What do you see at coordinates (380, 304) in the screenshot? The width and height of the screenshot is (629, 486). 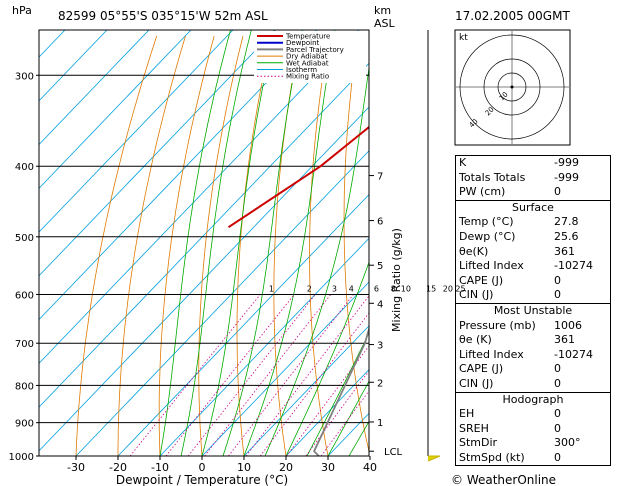 I see `km-tick-label: 4` at bounding box center [380, 304].